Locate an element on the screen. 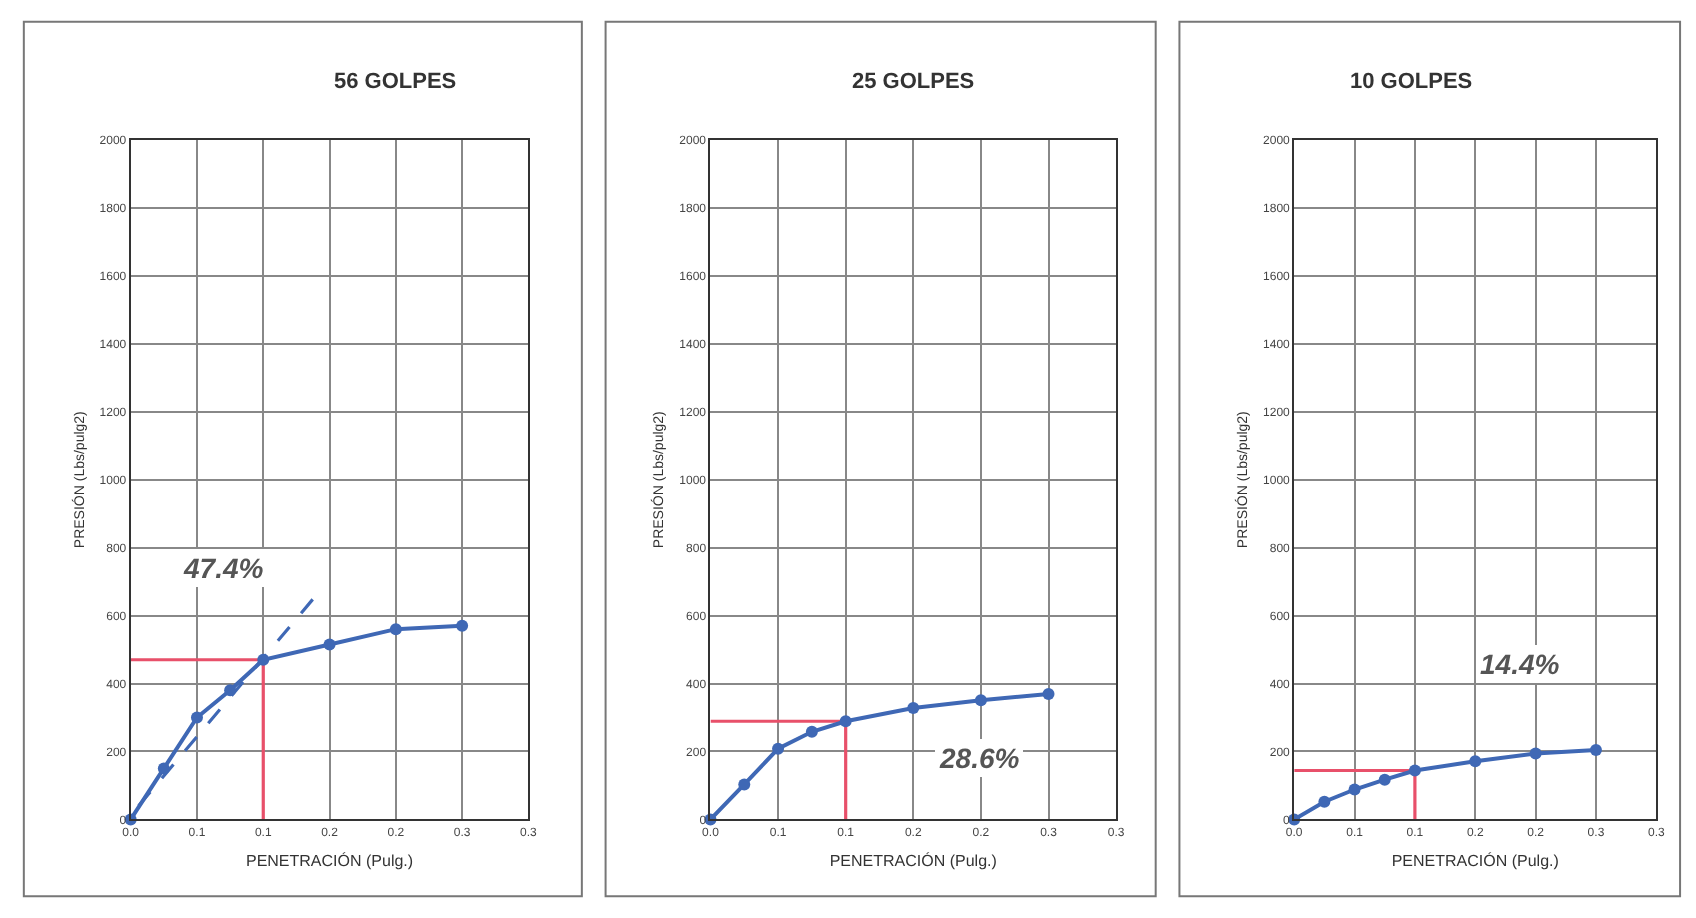 Image resolution: width=1696 pixels, height=918 pixels. chart-title: 10 GOLPES is located at coordinates (1411, 82).